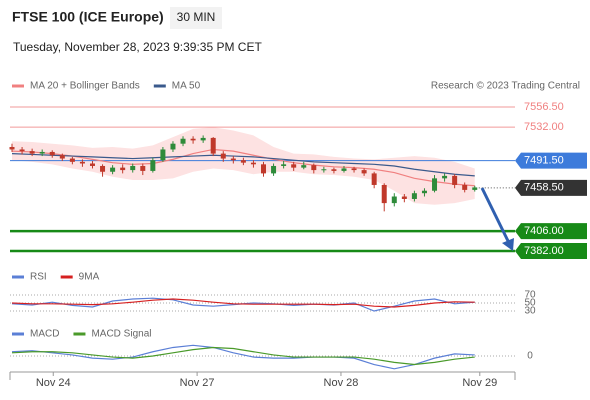 Image resolution: width=590 pixels, height=400 pixels. I want to click on timeframe-box, so click(196, 18).